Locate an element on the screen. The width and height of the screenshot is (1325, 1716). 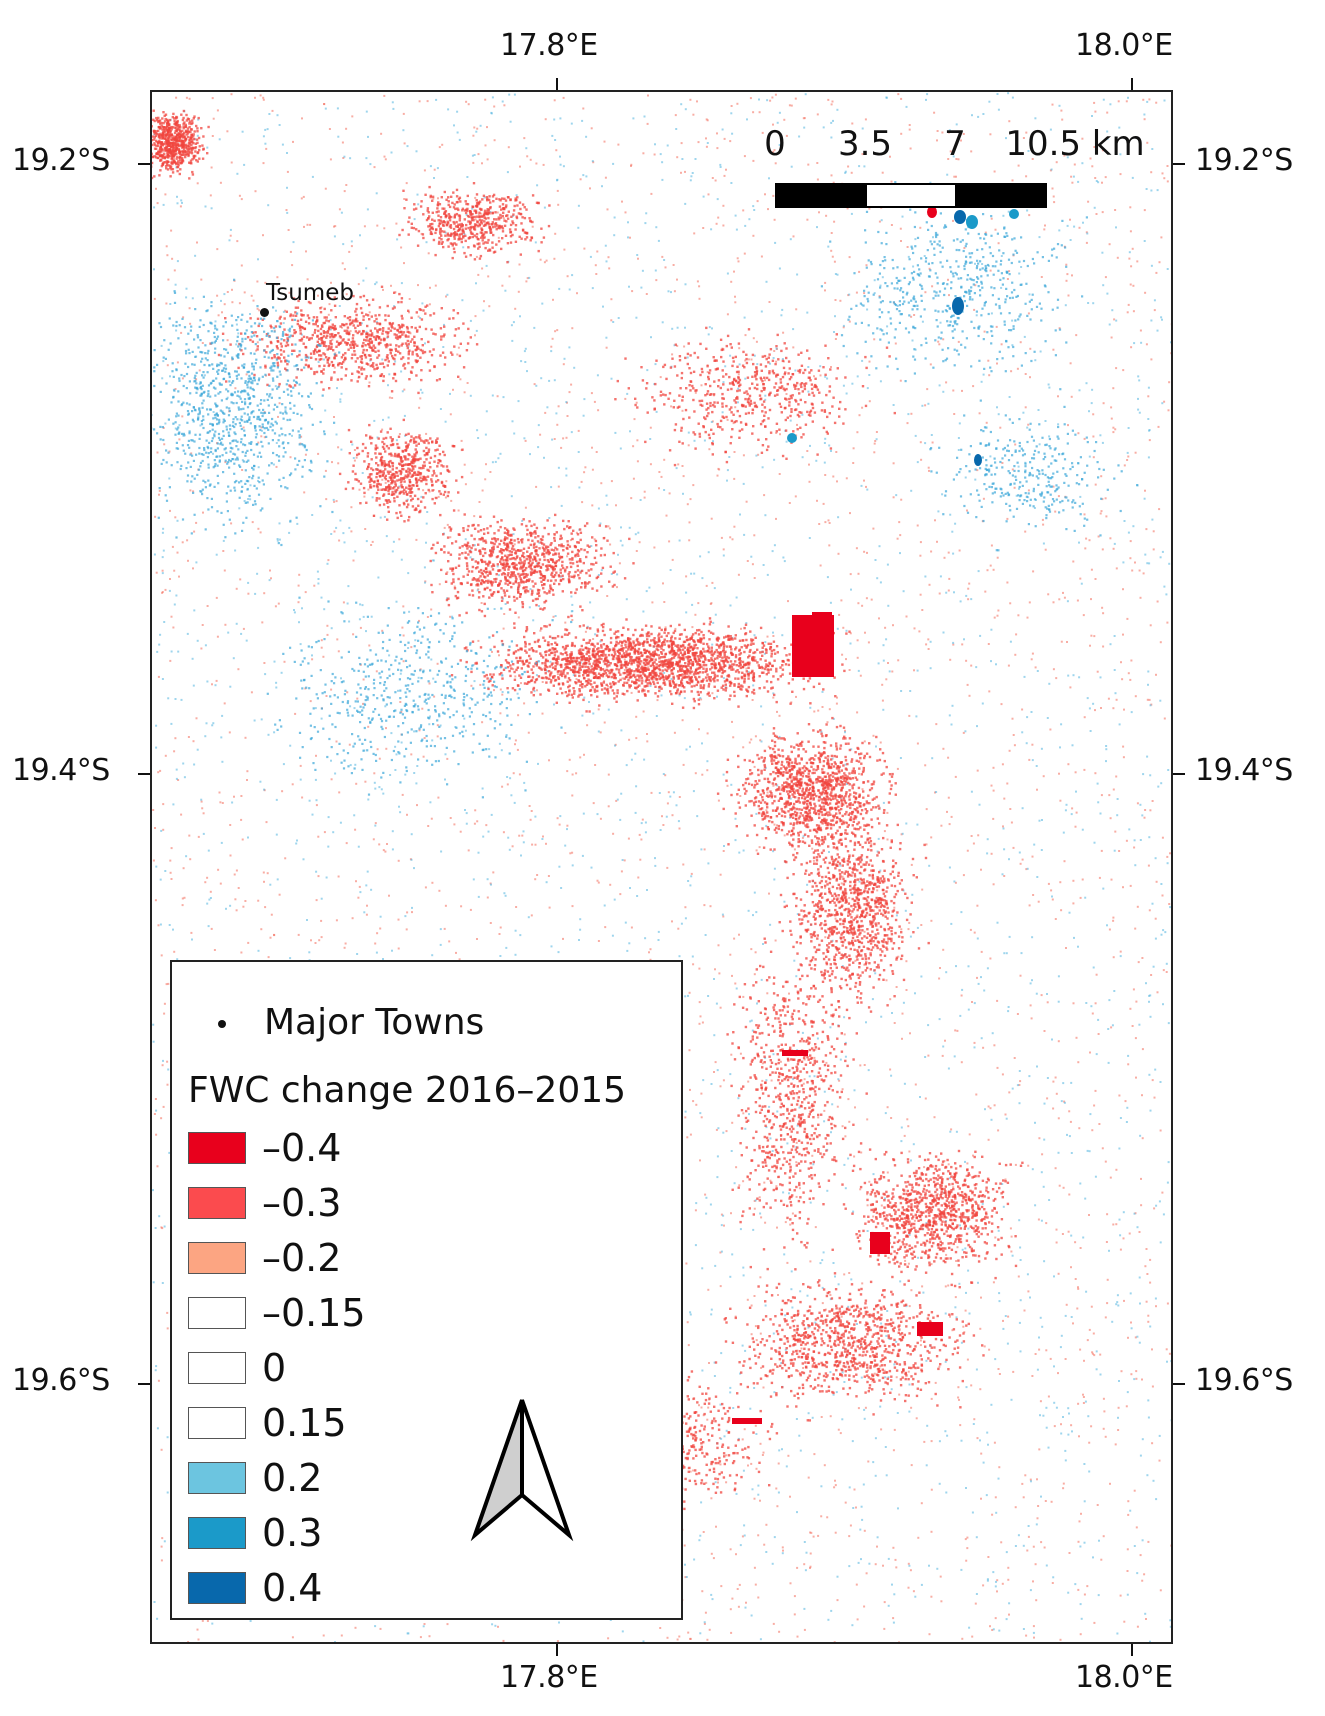
x-tick-bottom-17-8: 17.8°E is located at coordinates (549, 1677).